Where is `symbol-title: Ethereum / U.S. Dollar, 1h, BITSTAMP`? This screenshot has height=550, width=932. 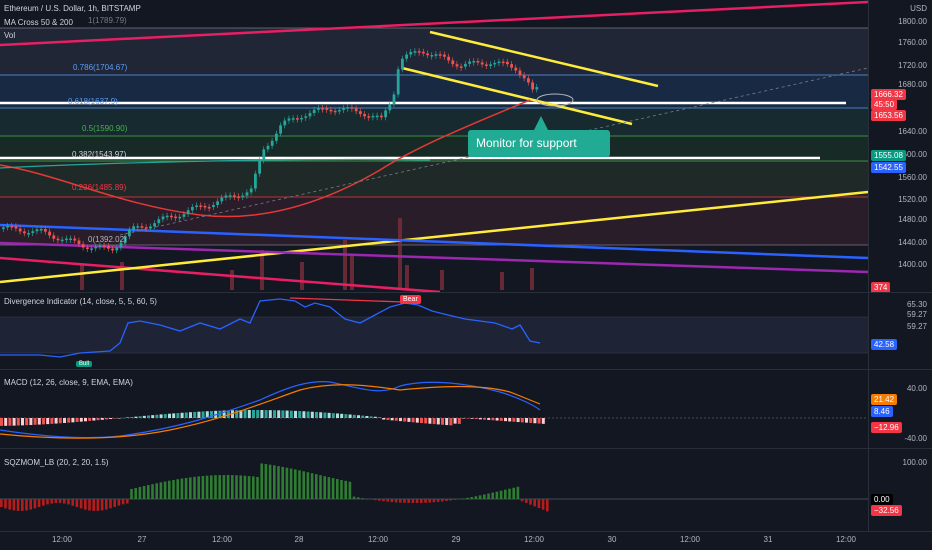
symbol-title: Ethereum / U.S. Dollar, 1h, BITSTAMP is located at coordinates (72, 8).